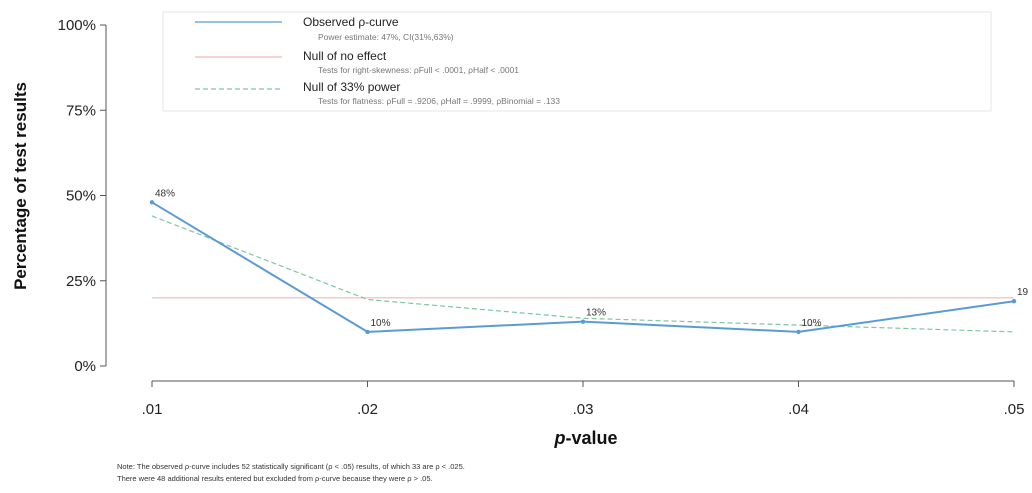 The height and width of the screenshot is (493, 1032). Describe the element at coordinates (77, 25) in the screenshot. I see `y-tick-label: 100%` at that location.